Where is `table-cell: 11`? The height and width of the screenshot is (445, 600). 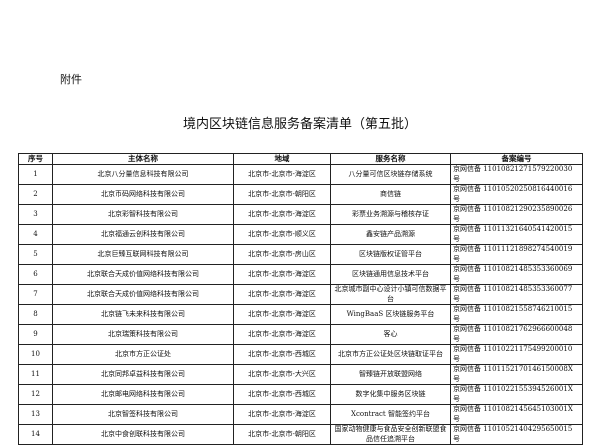 table-cell: 11 is located at coordinates (35, 374).